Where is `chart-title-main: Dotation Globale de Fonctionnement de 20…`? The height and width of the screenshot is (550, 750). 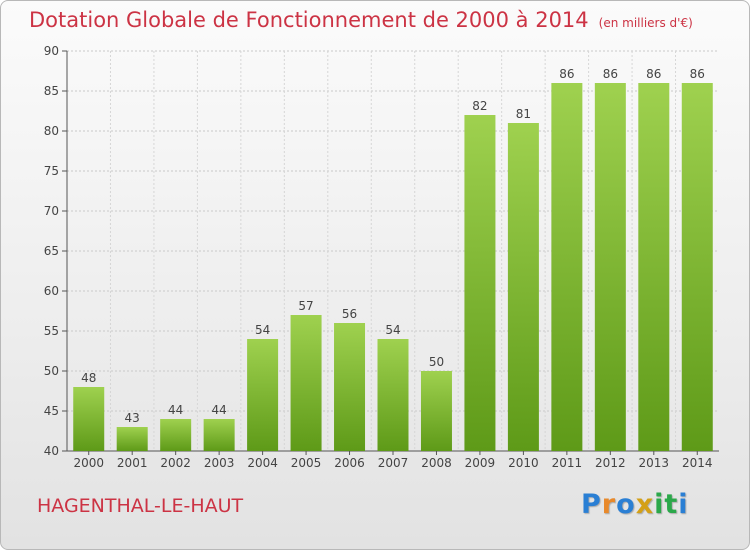
chart-title-main: Dotation Globale de Fonctionnement de 20… is located at coordinates (309, 20).